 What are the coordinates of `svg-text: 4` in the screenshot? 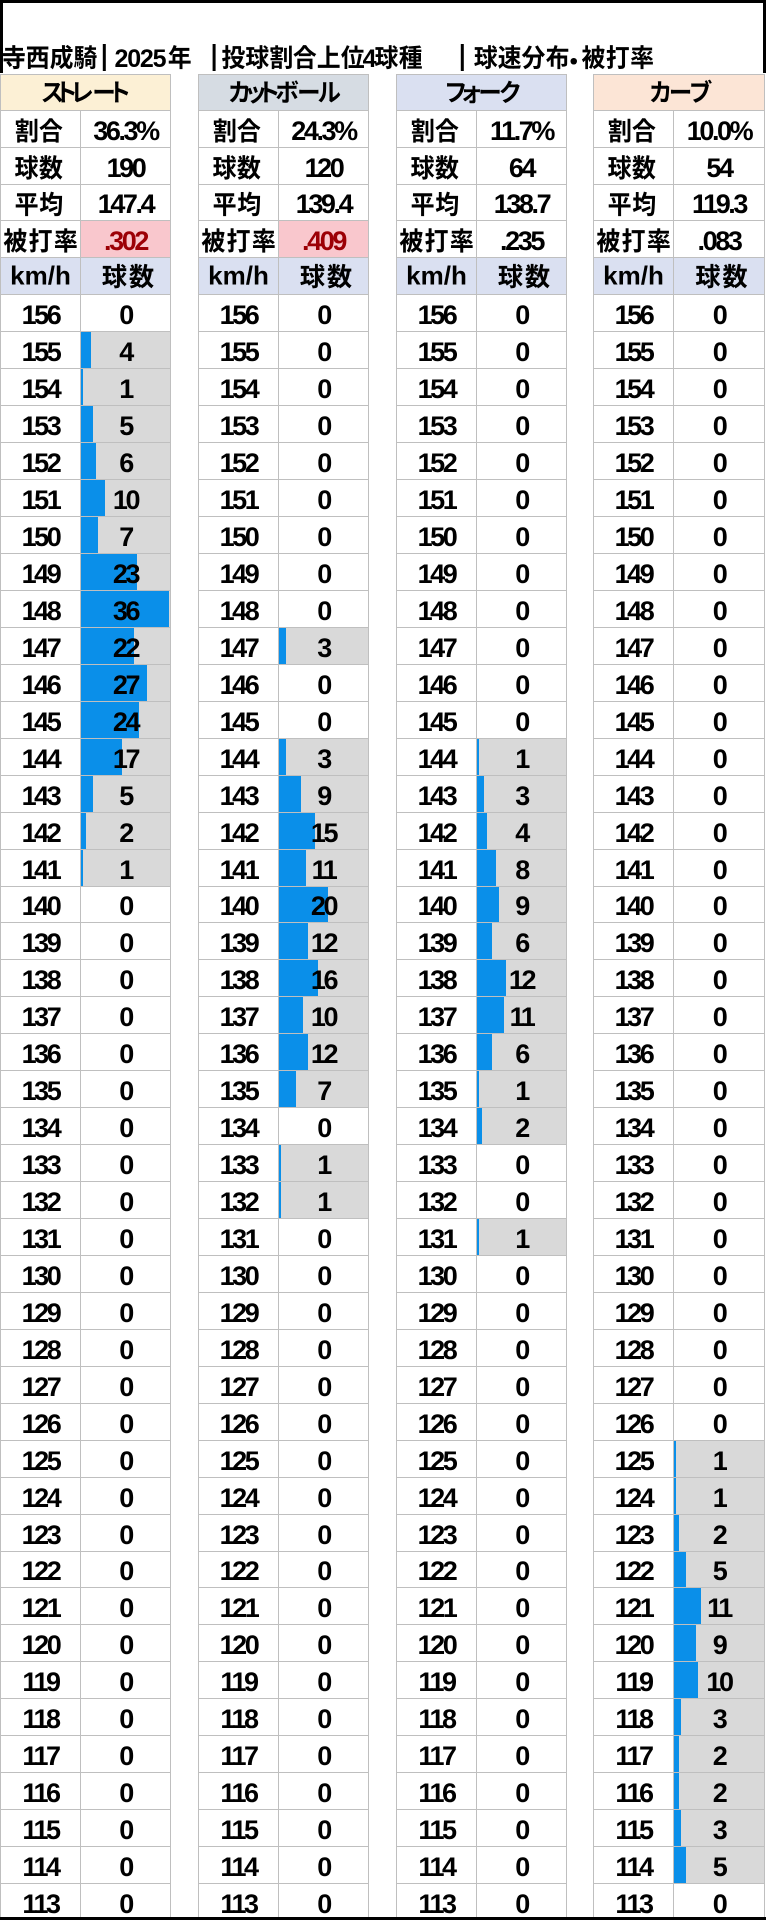 It's located at (370, 59).